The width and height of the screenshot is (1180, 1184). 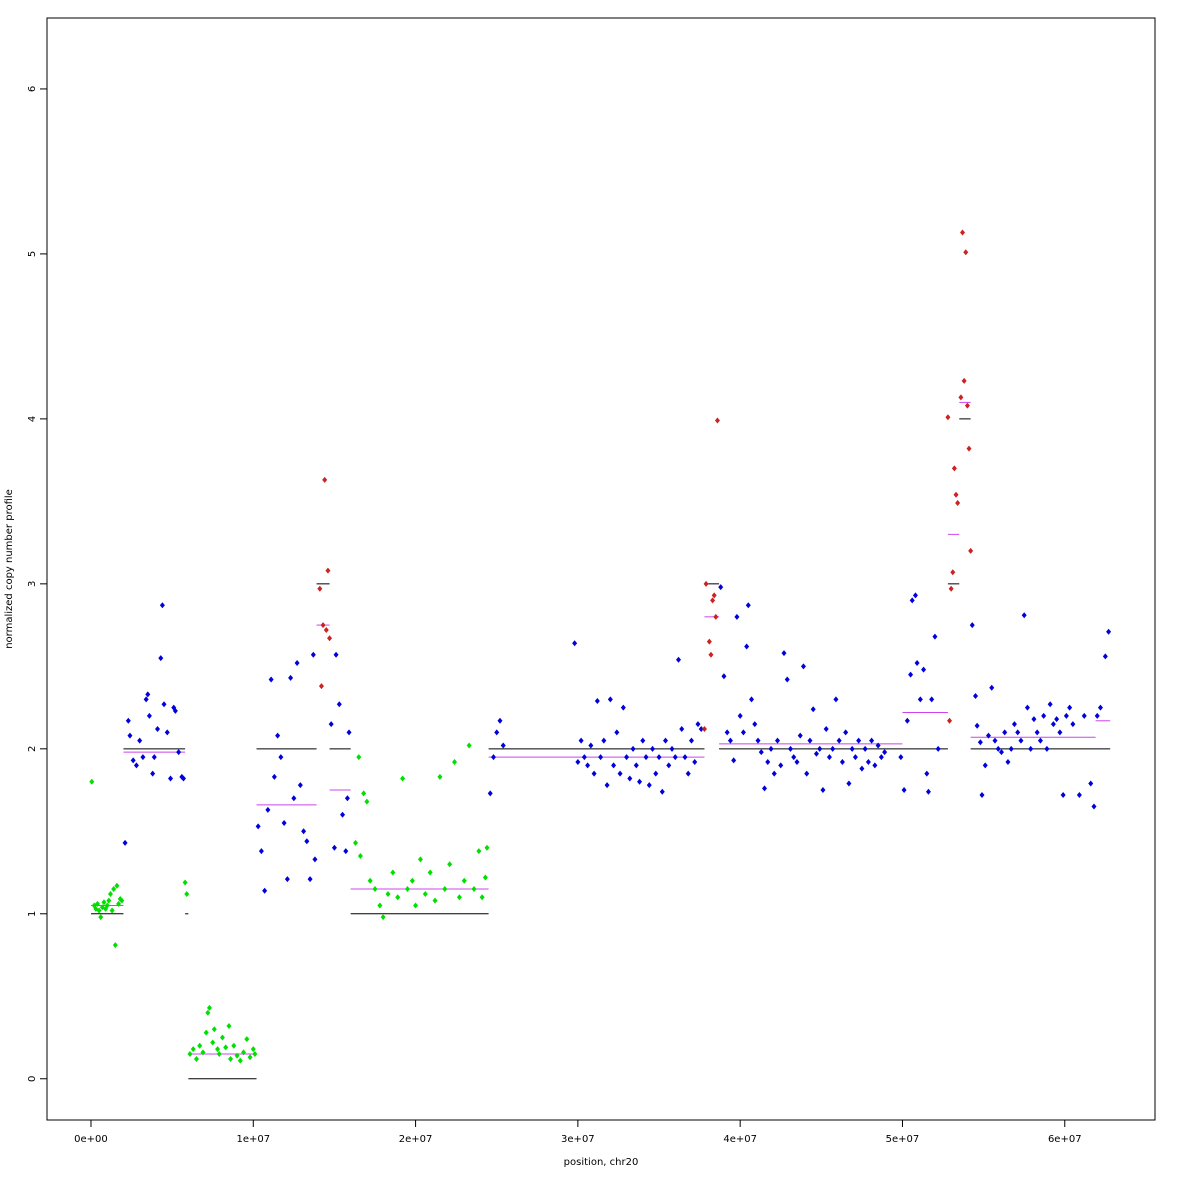 What do you see at coordinates (91, 1139) in the screenshot?
I see `x-tick-label: 0e+00` at bounding box center [91, 1139].